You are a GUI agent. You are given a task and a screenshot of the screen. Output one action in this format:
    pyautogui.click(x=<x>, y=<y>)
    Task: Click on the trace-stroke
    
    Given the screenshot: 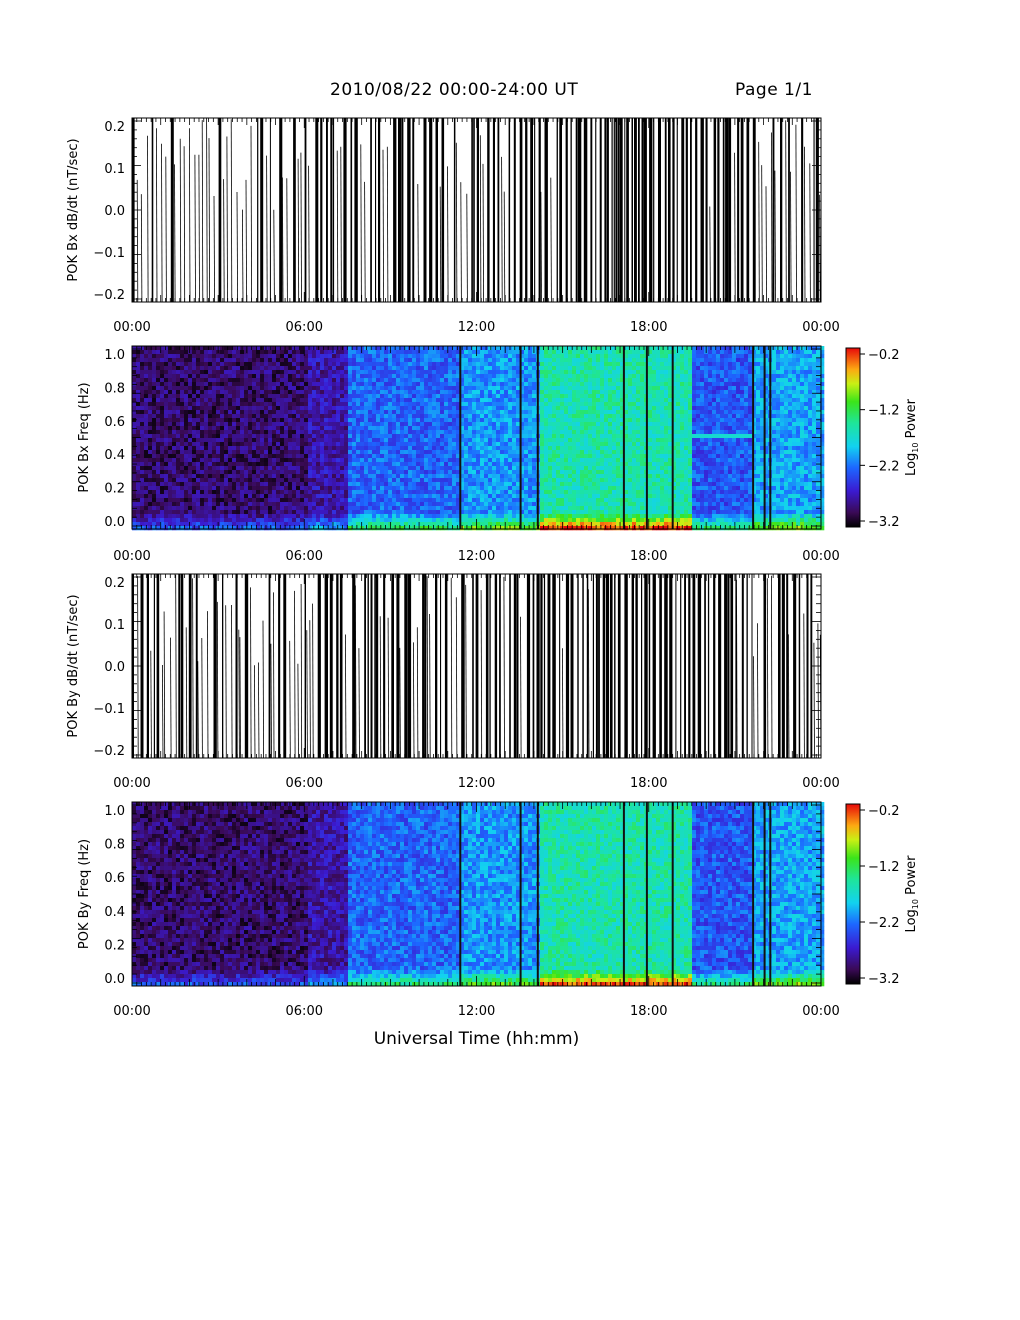 What is the action you would take?
    pyautogui.click(x=321, y=210)
    